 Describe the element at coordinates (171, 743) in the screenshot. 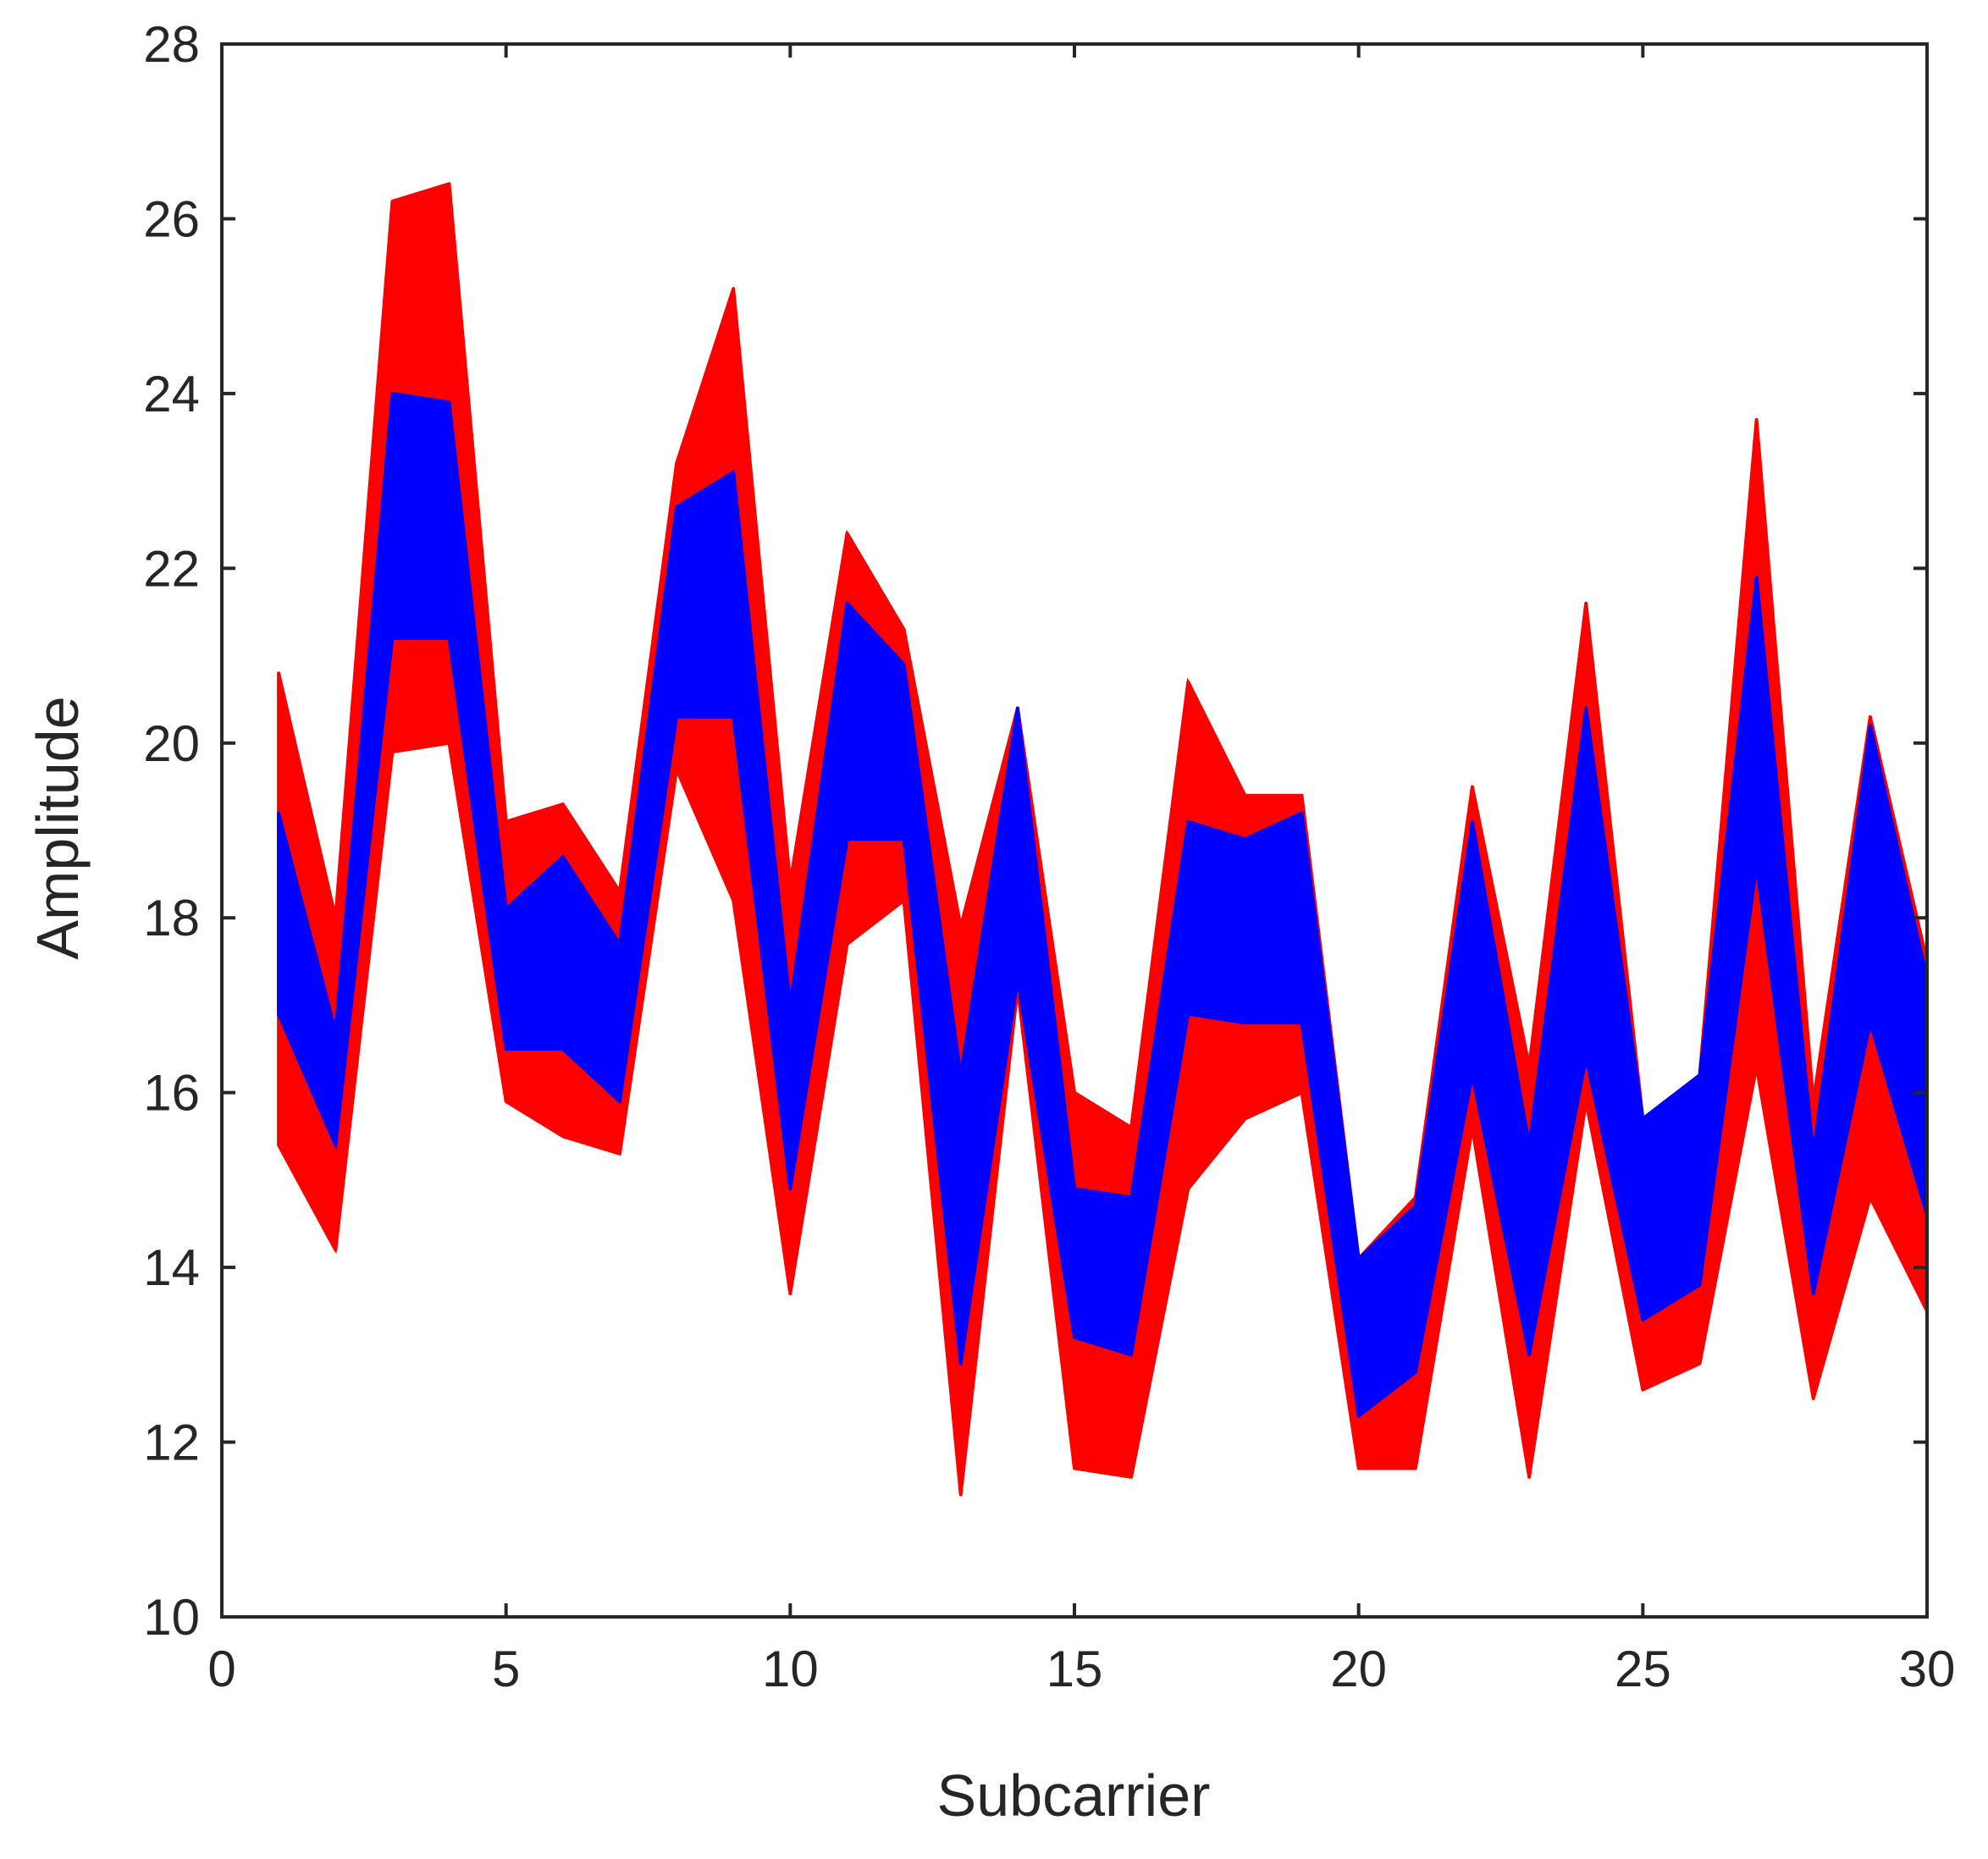

I see `y-tick-label: 20` at that location.